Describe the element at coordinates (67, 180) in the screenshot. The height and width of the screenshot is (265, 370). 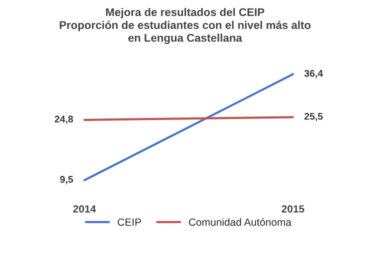
I see `data-label: 9,5` at that location.